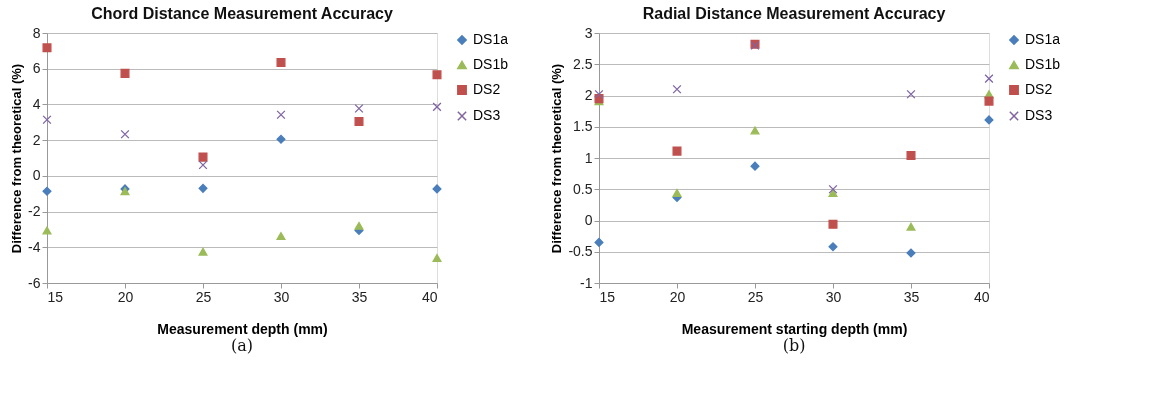 The image size is (1164, 403). What do you see at coordinates (34, 246) in the screenshot?
I see `y-tick-label: -4` at bounding box center [34, 246].